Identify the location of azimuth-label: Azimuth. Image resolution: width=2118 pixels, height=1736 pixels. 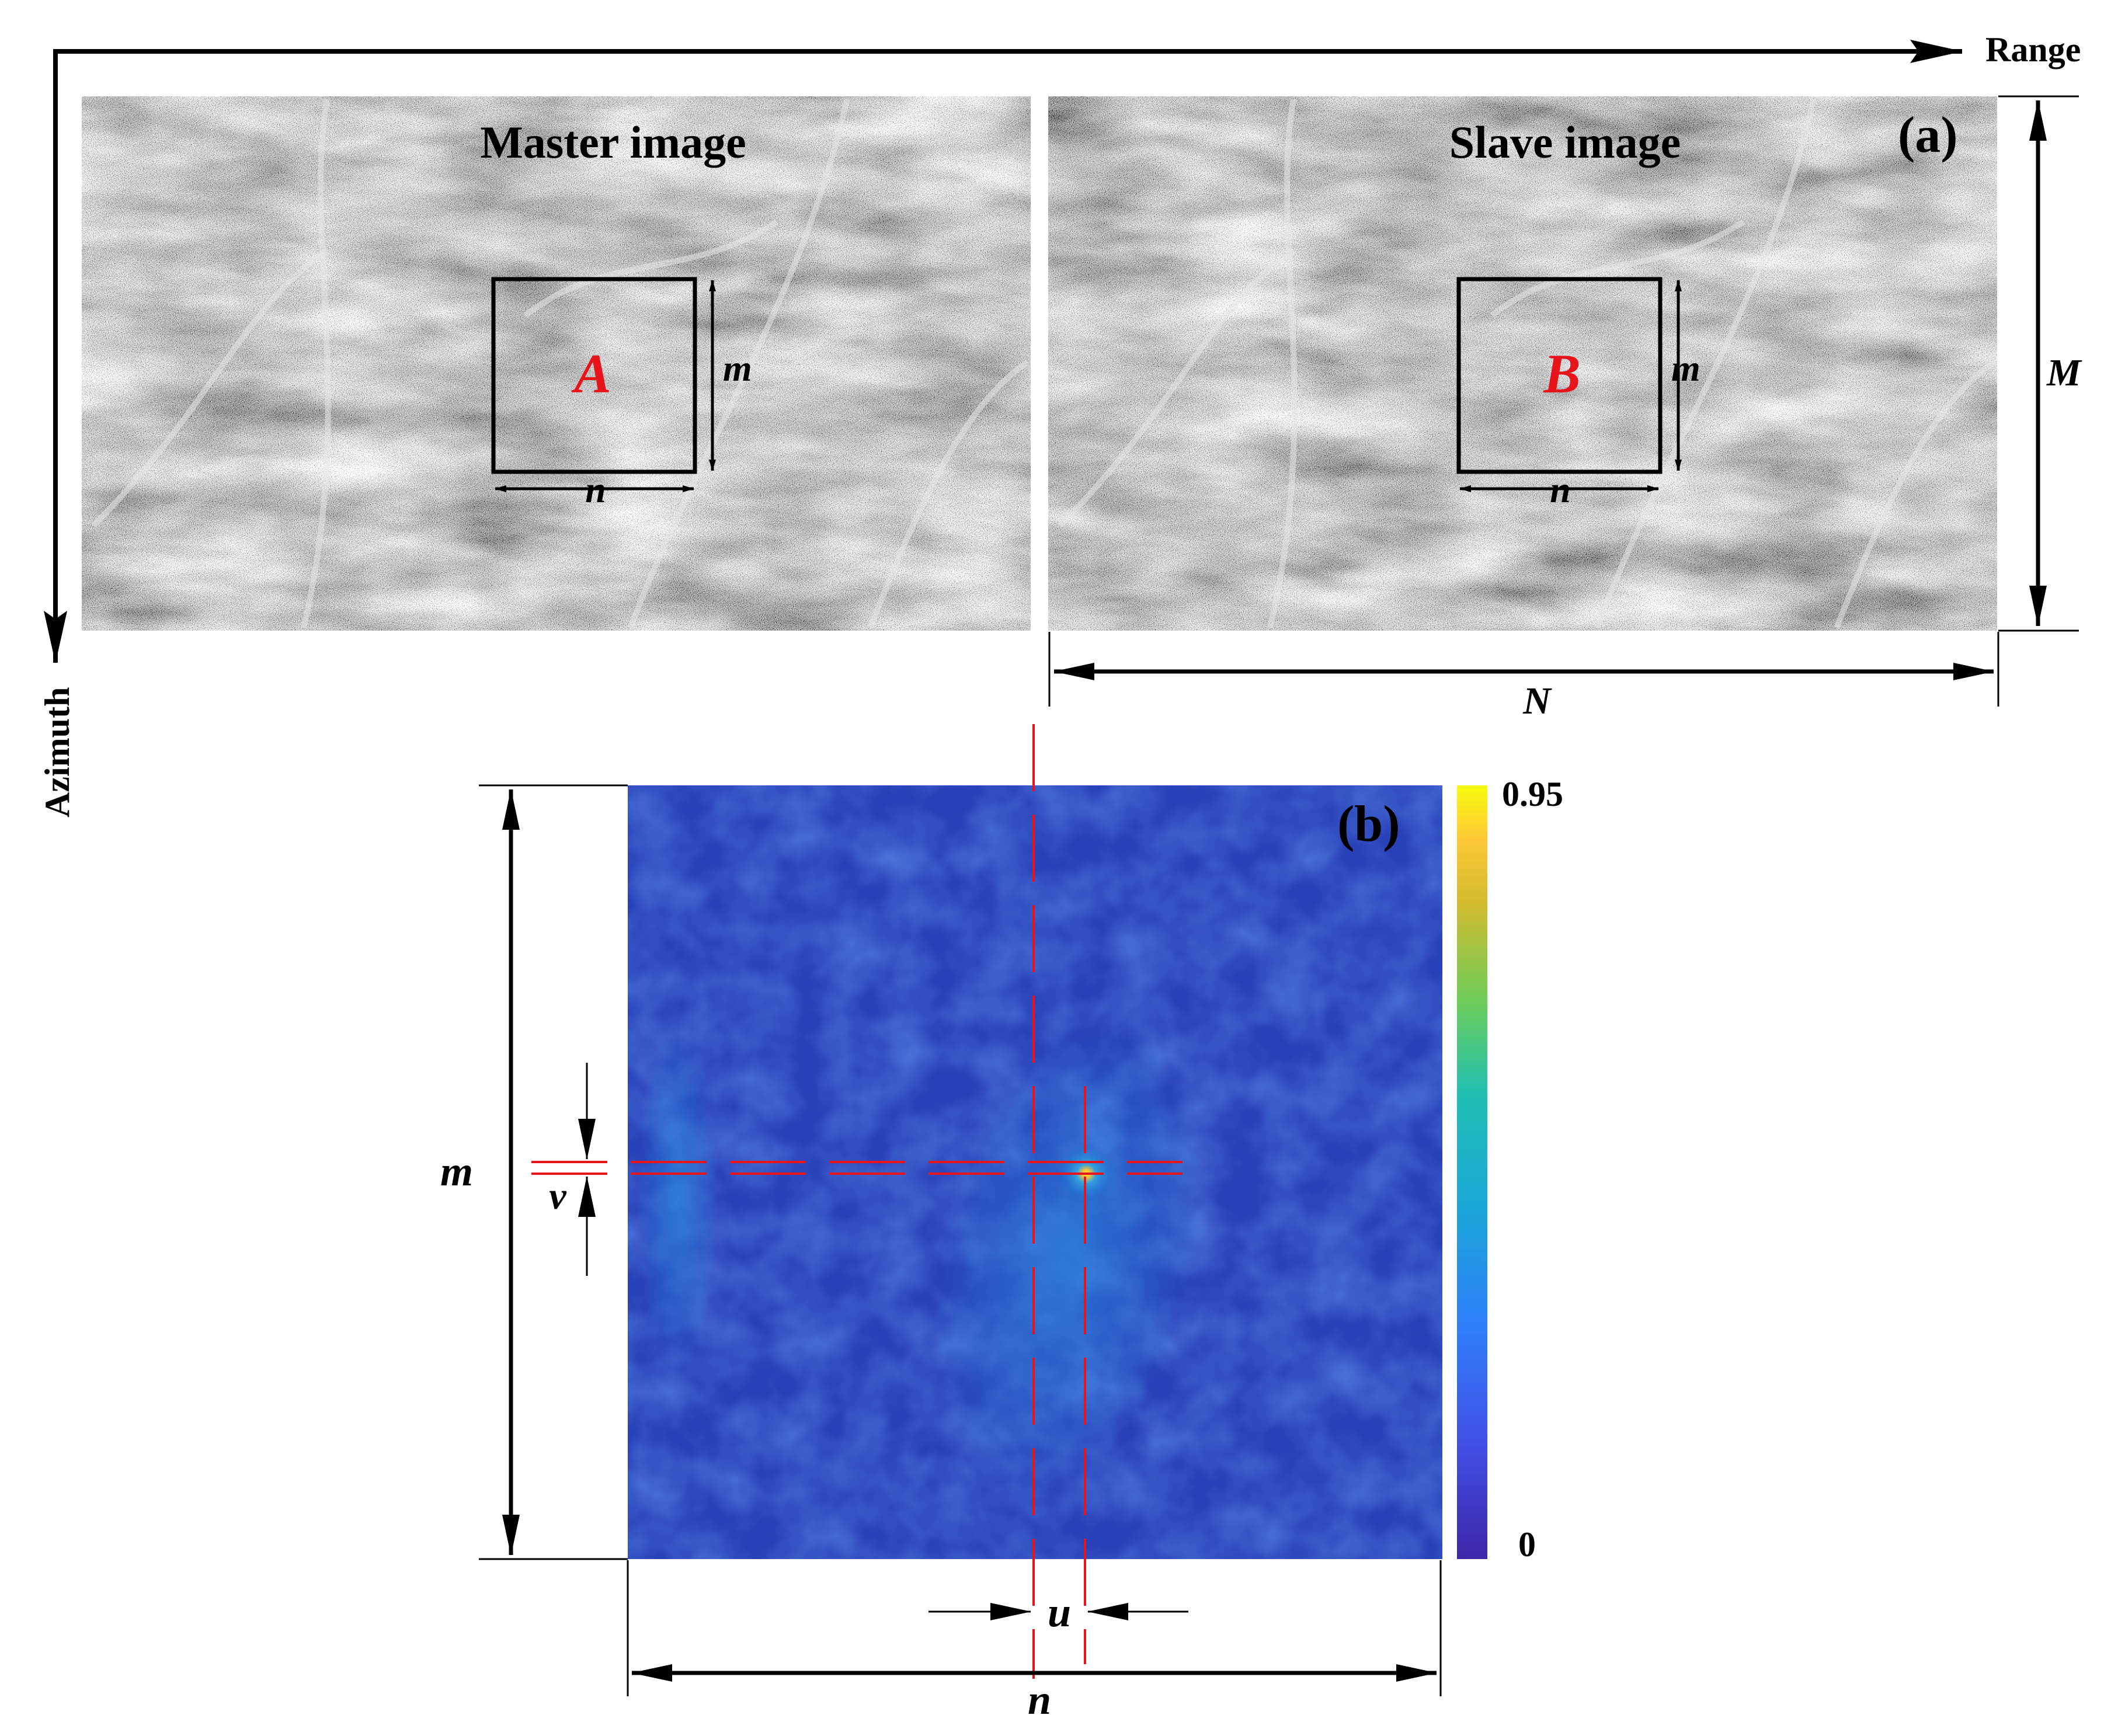
(57, 752).